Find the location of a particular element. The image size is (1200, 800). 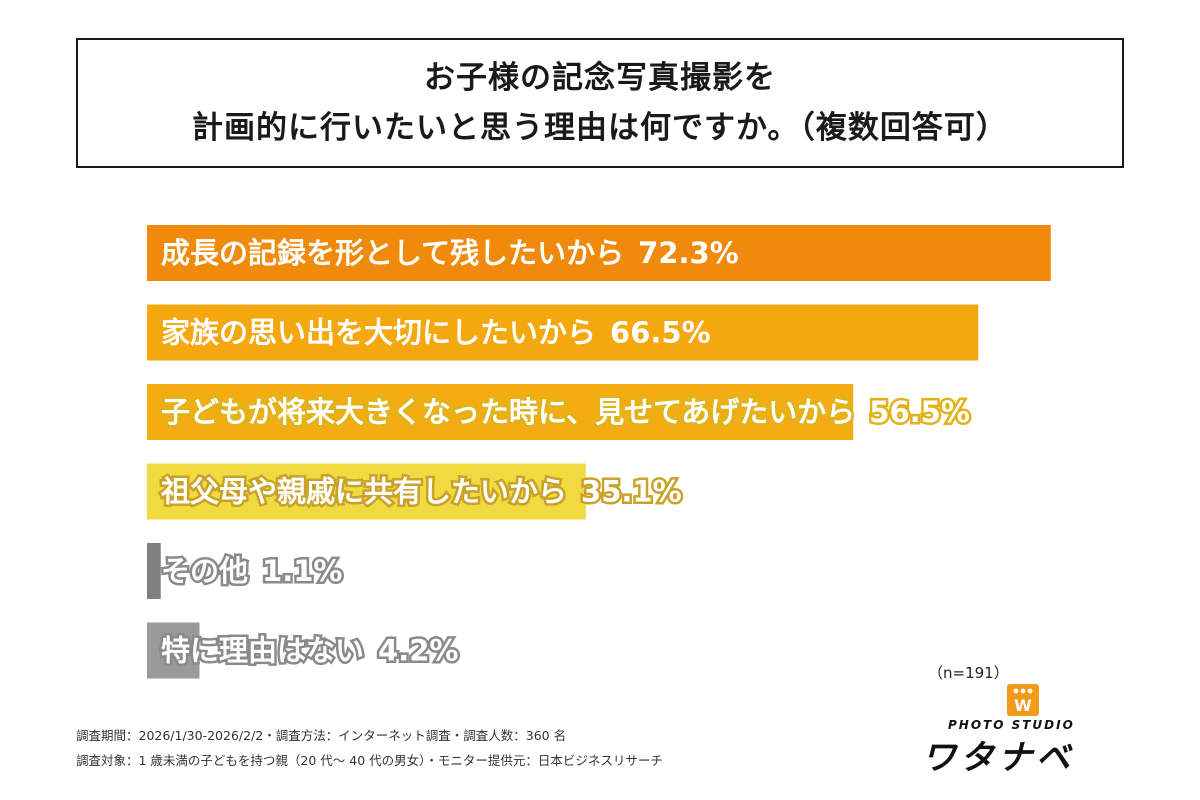

bar-label-5: その他 1.1% is located at coordinates (251, 571).